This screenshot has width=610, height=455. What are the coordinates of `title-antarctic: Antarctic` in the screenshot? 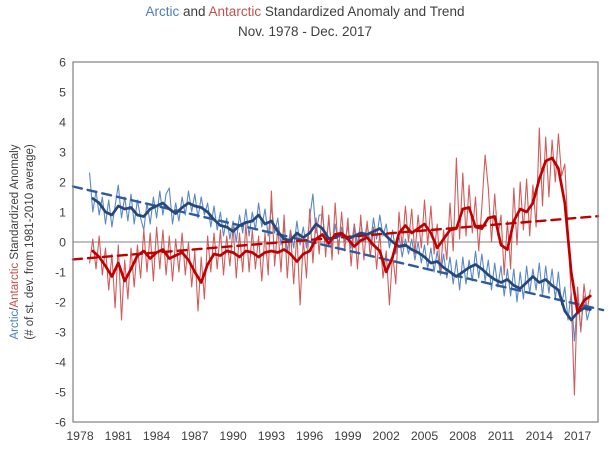 It's located at (235, 11).